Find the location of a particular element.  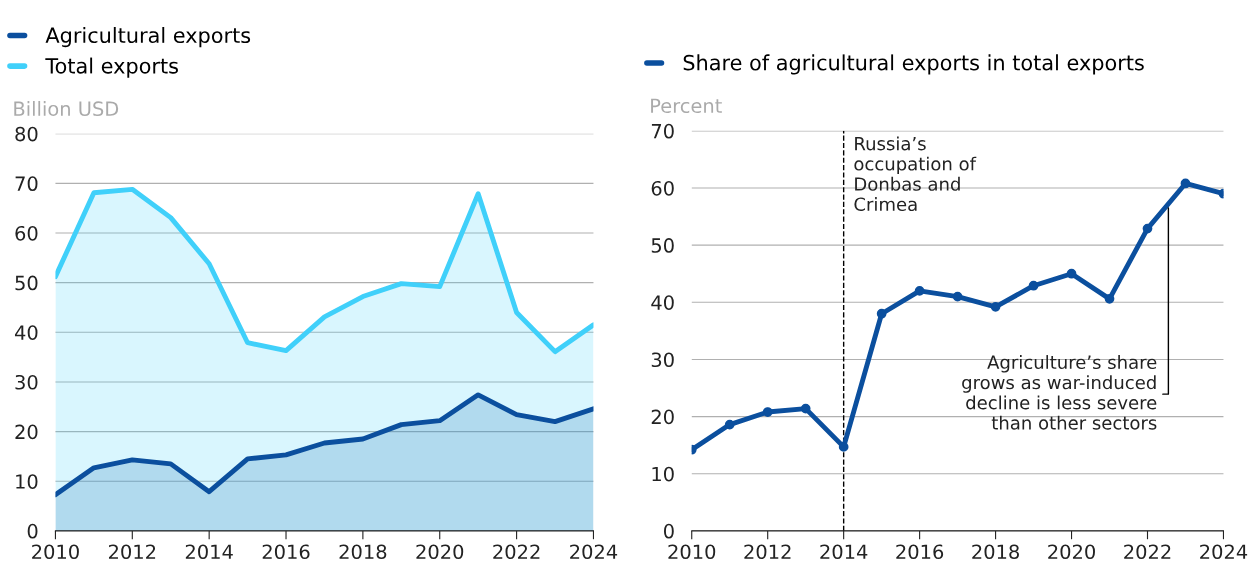

legend-label: Total exports is located at coordinates (111, 67).